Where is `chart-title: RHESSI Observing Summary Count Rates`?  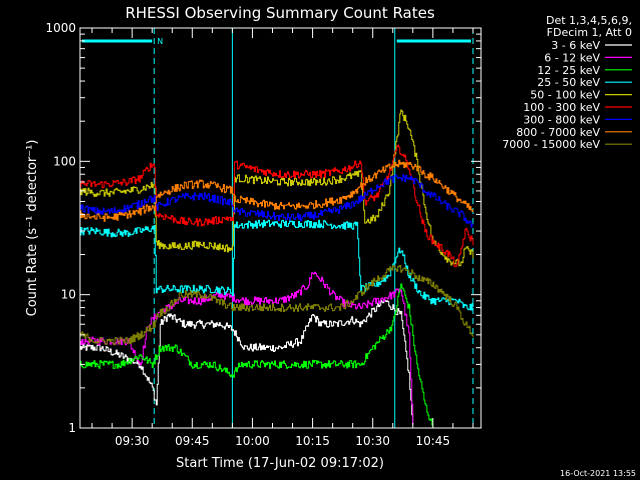 chart-title: RHESSI Observing Summary Count Rates is located at coordinates (280, 13).